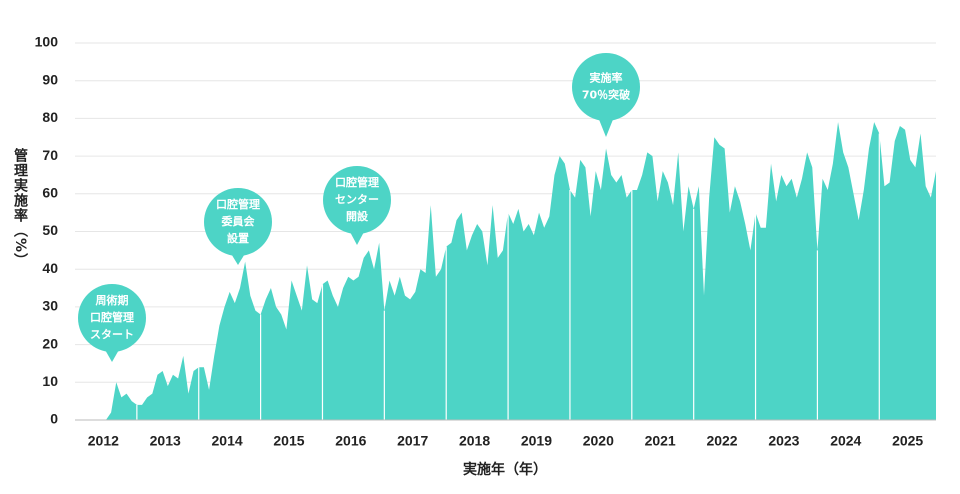  Describe the element at coordinates (20, 207) in the screenshot. I see `y-axis-title: 管理実施率（%）` at that location.